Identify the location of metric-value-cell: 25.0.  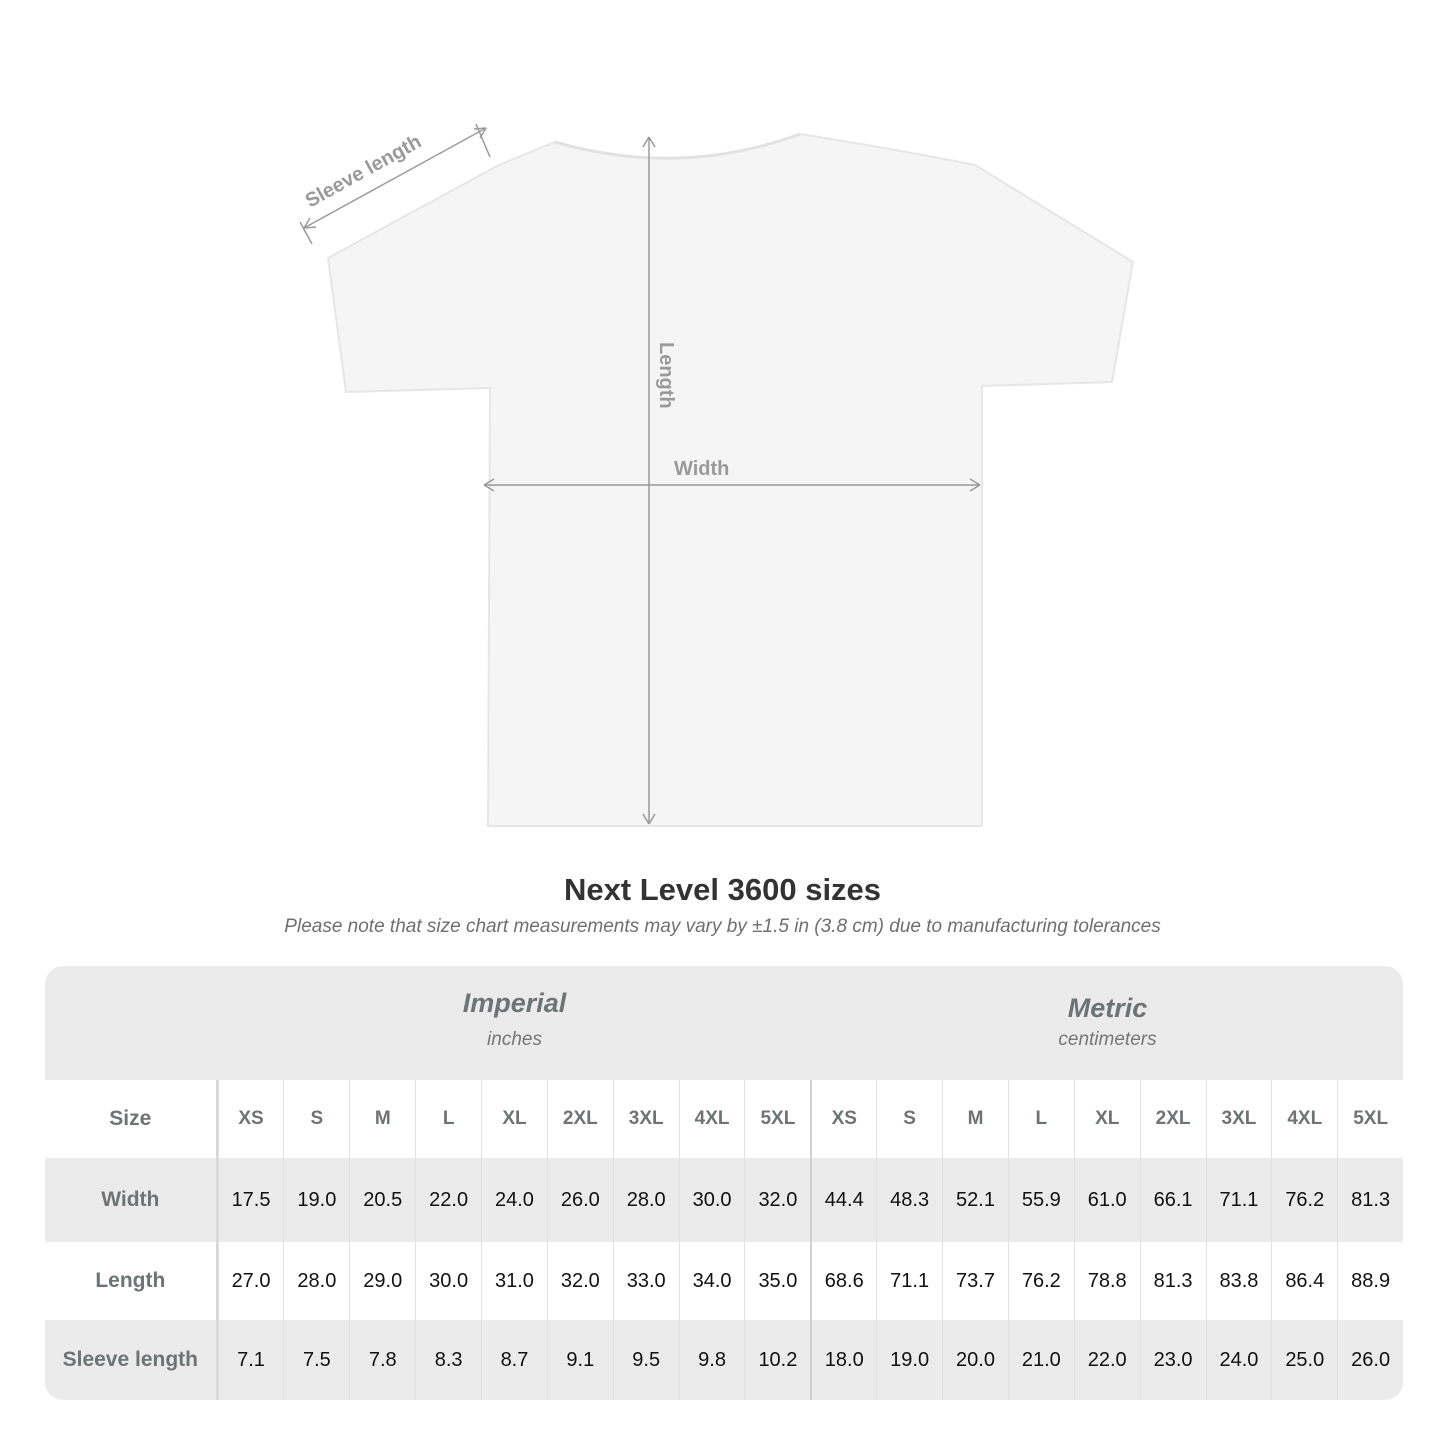
(1304, 1360).